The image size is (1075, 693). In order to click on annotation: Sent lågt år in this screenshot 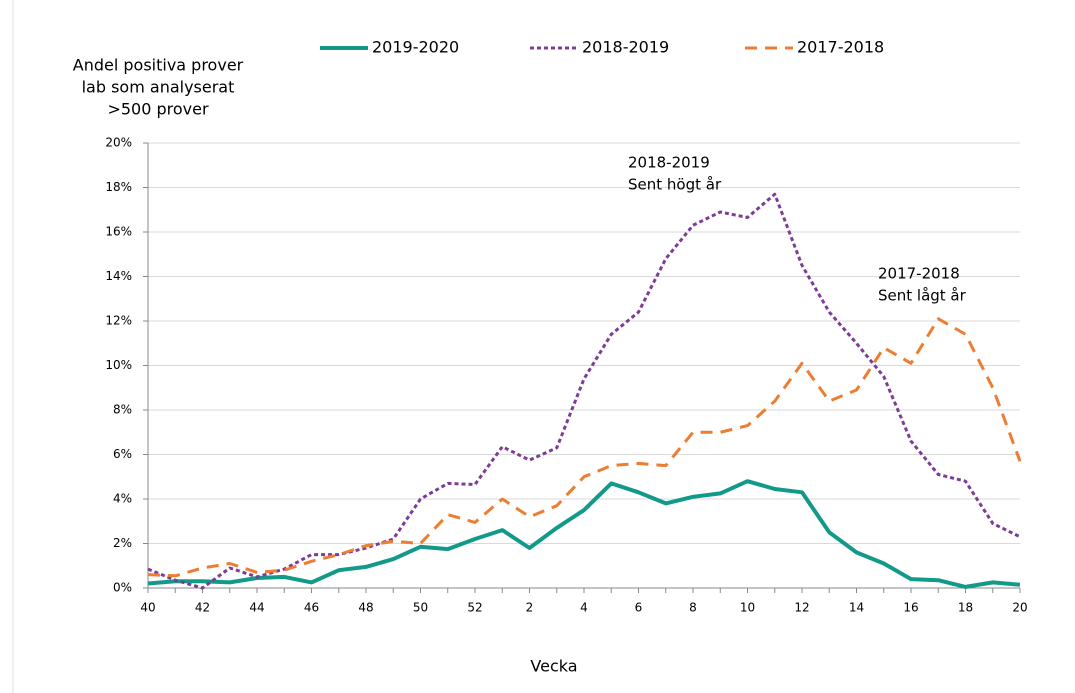, I will do `click(922, 296)`.